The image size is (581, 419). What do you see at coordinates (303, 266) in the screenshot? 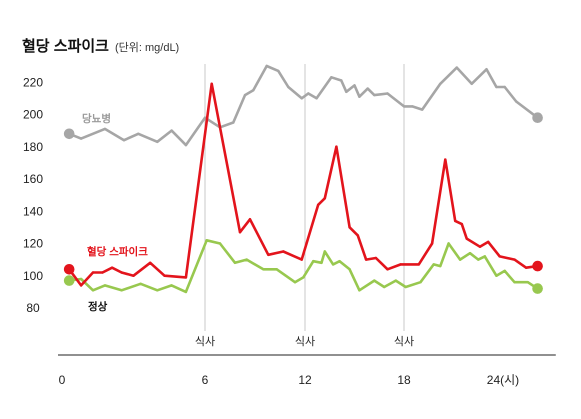
I see `series-normal` at bounding box center [303, 266].